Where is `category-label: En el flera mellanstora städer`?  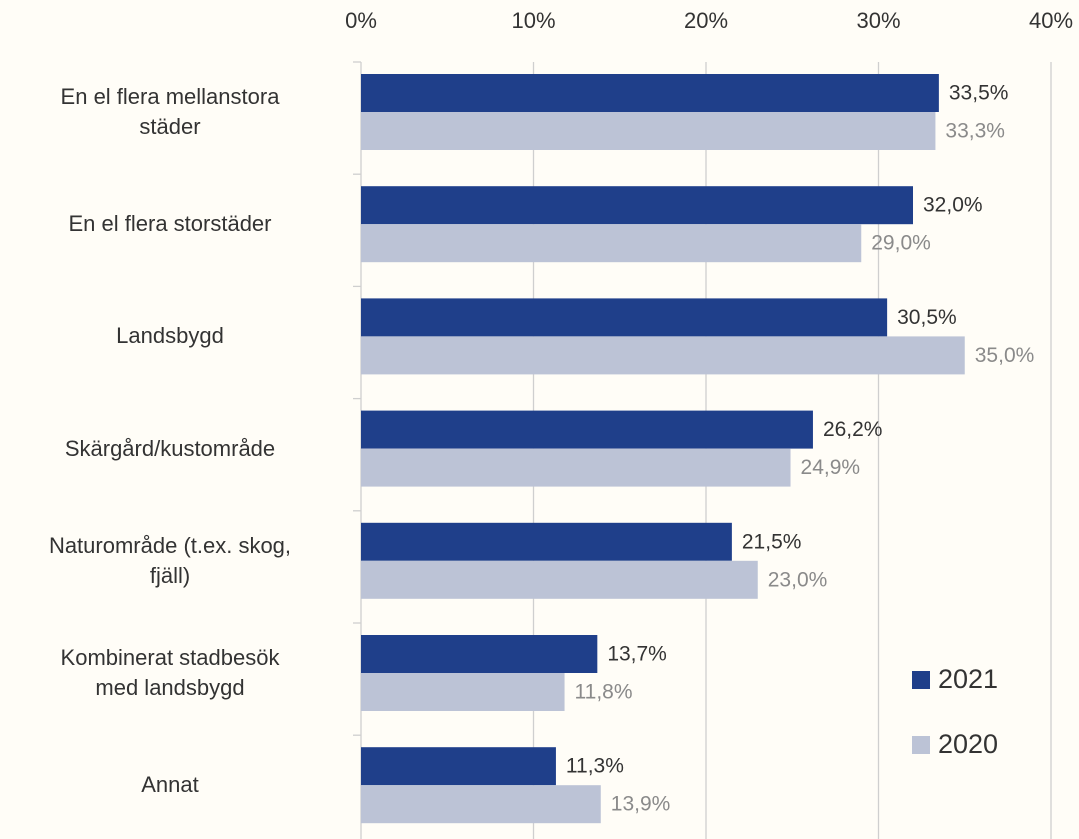
category-label: En el flera mellanstora städer is located at coordinates (170, 111).